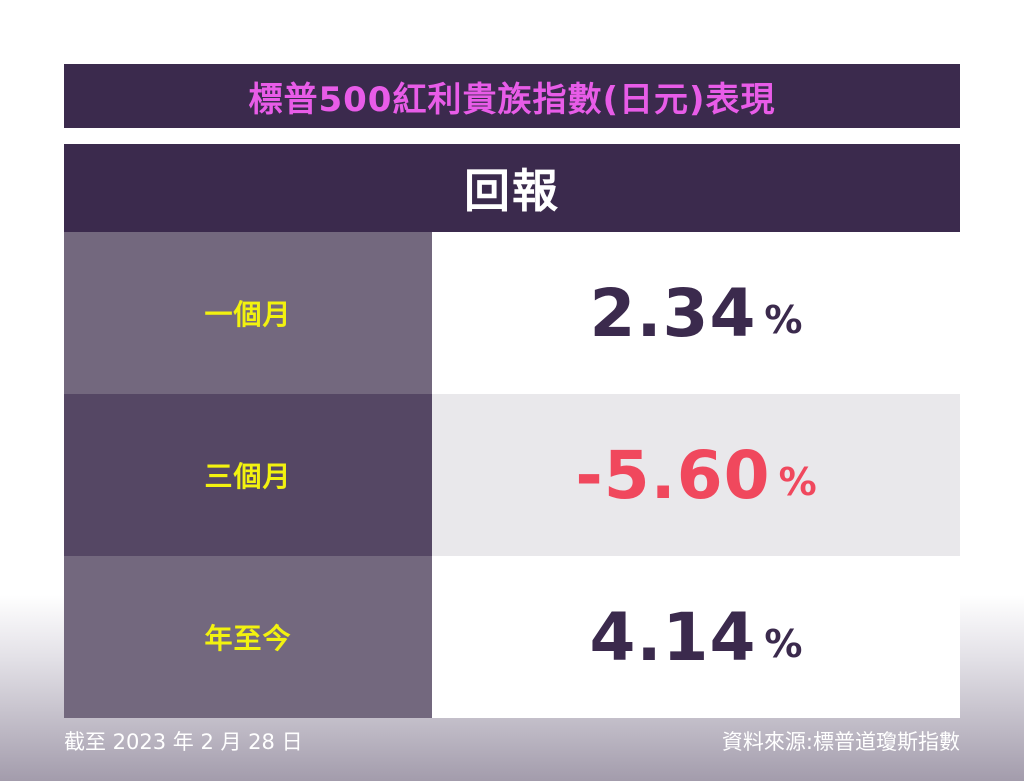 This screenshot has width=1024, height=781. I want to click on page-title: 標普500紅利貴族指數(日元)表現, so click(512, 99).